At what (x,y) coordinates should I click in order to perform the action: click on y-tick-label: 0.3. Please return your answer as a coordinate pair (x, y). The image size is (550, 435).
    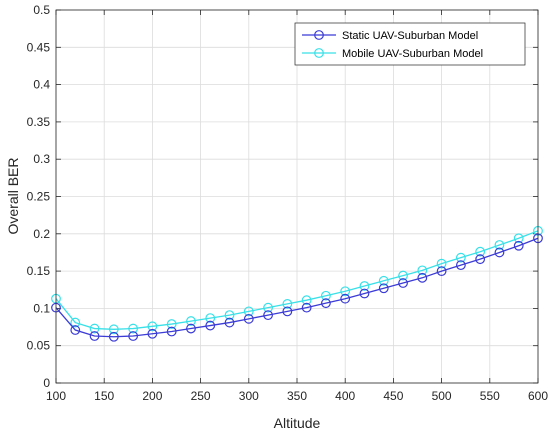
    Looking at the image, I should click on (41, 159).